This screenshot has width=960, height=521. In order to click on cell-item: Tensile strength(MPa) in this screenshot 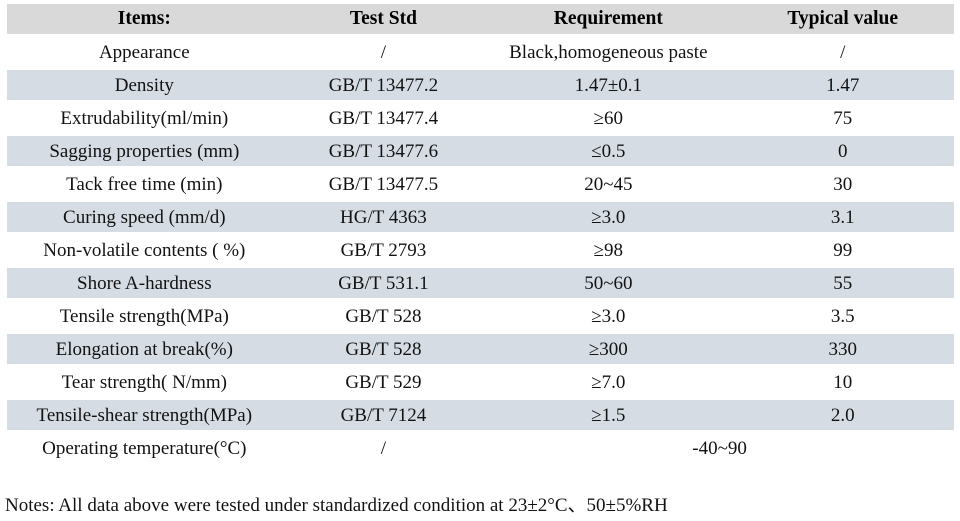, I will do `click(144, 316)`.